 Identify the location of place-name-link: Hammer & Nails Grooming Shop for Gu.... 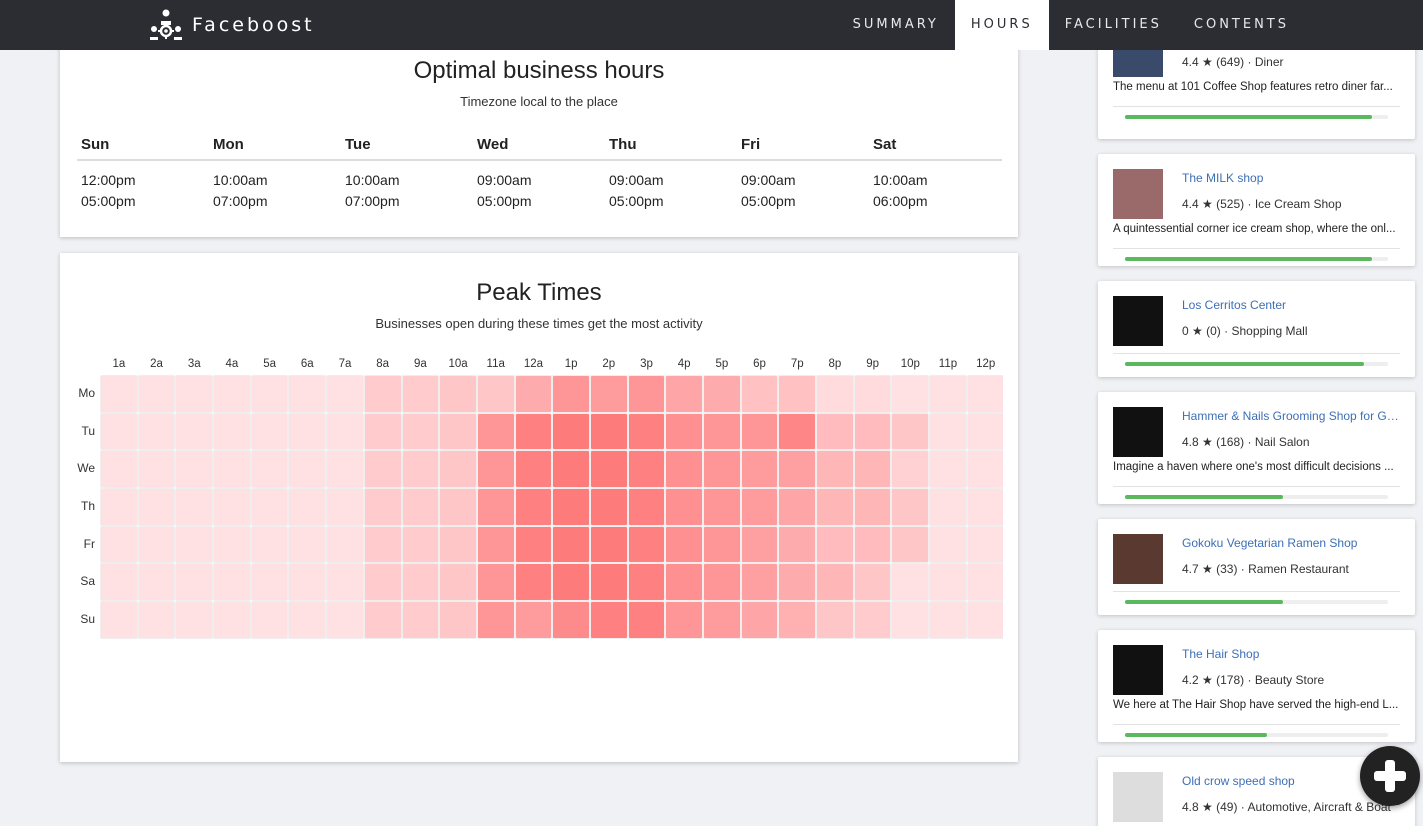
(1292, 416).